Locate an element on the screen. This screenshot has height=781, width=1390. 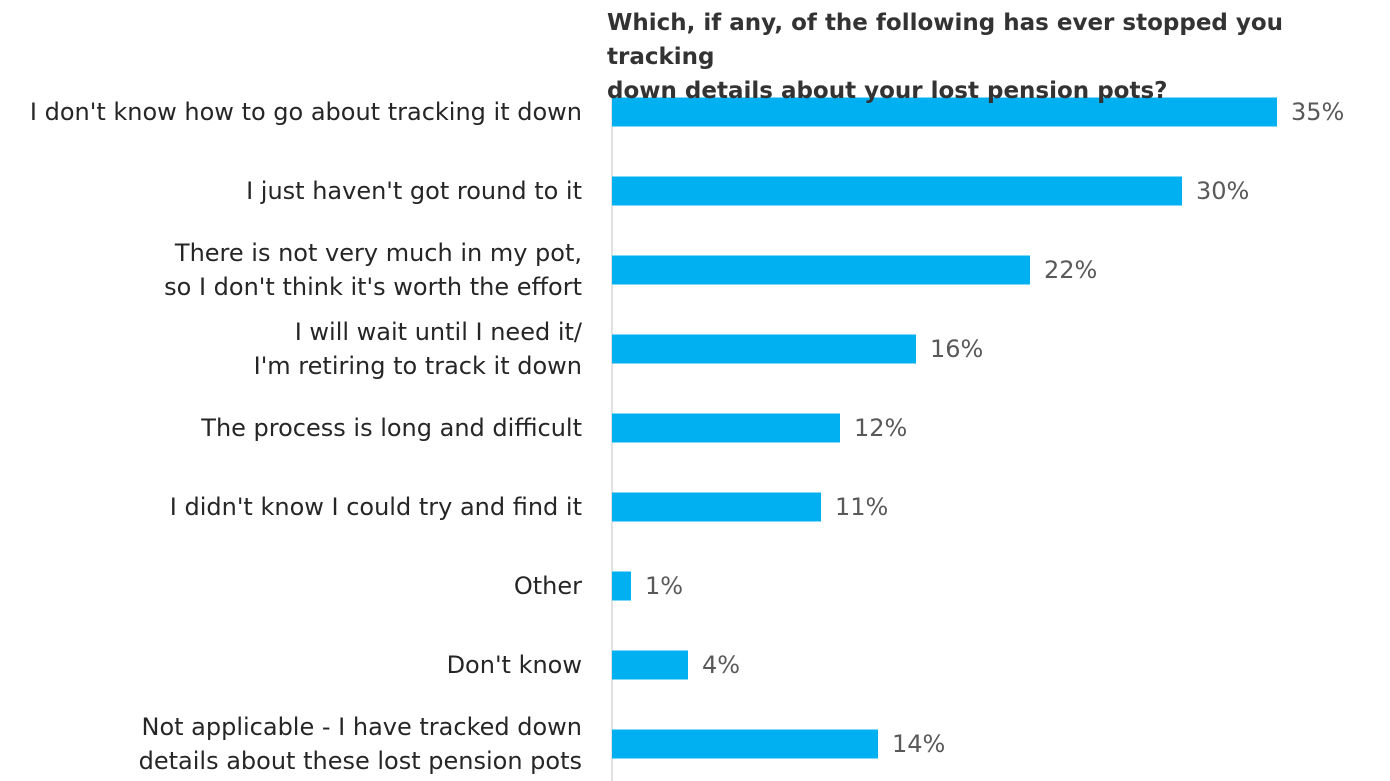
value-label: 14% is located at coordinates (919, 744).